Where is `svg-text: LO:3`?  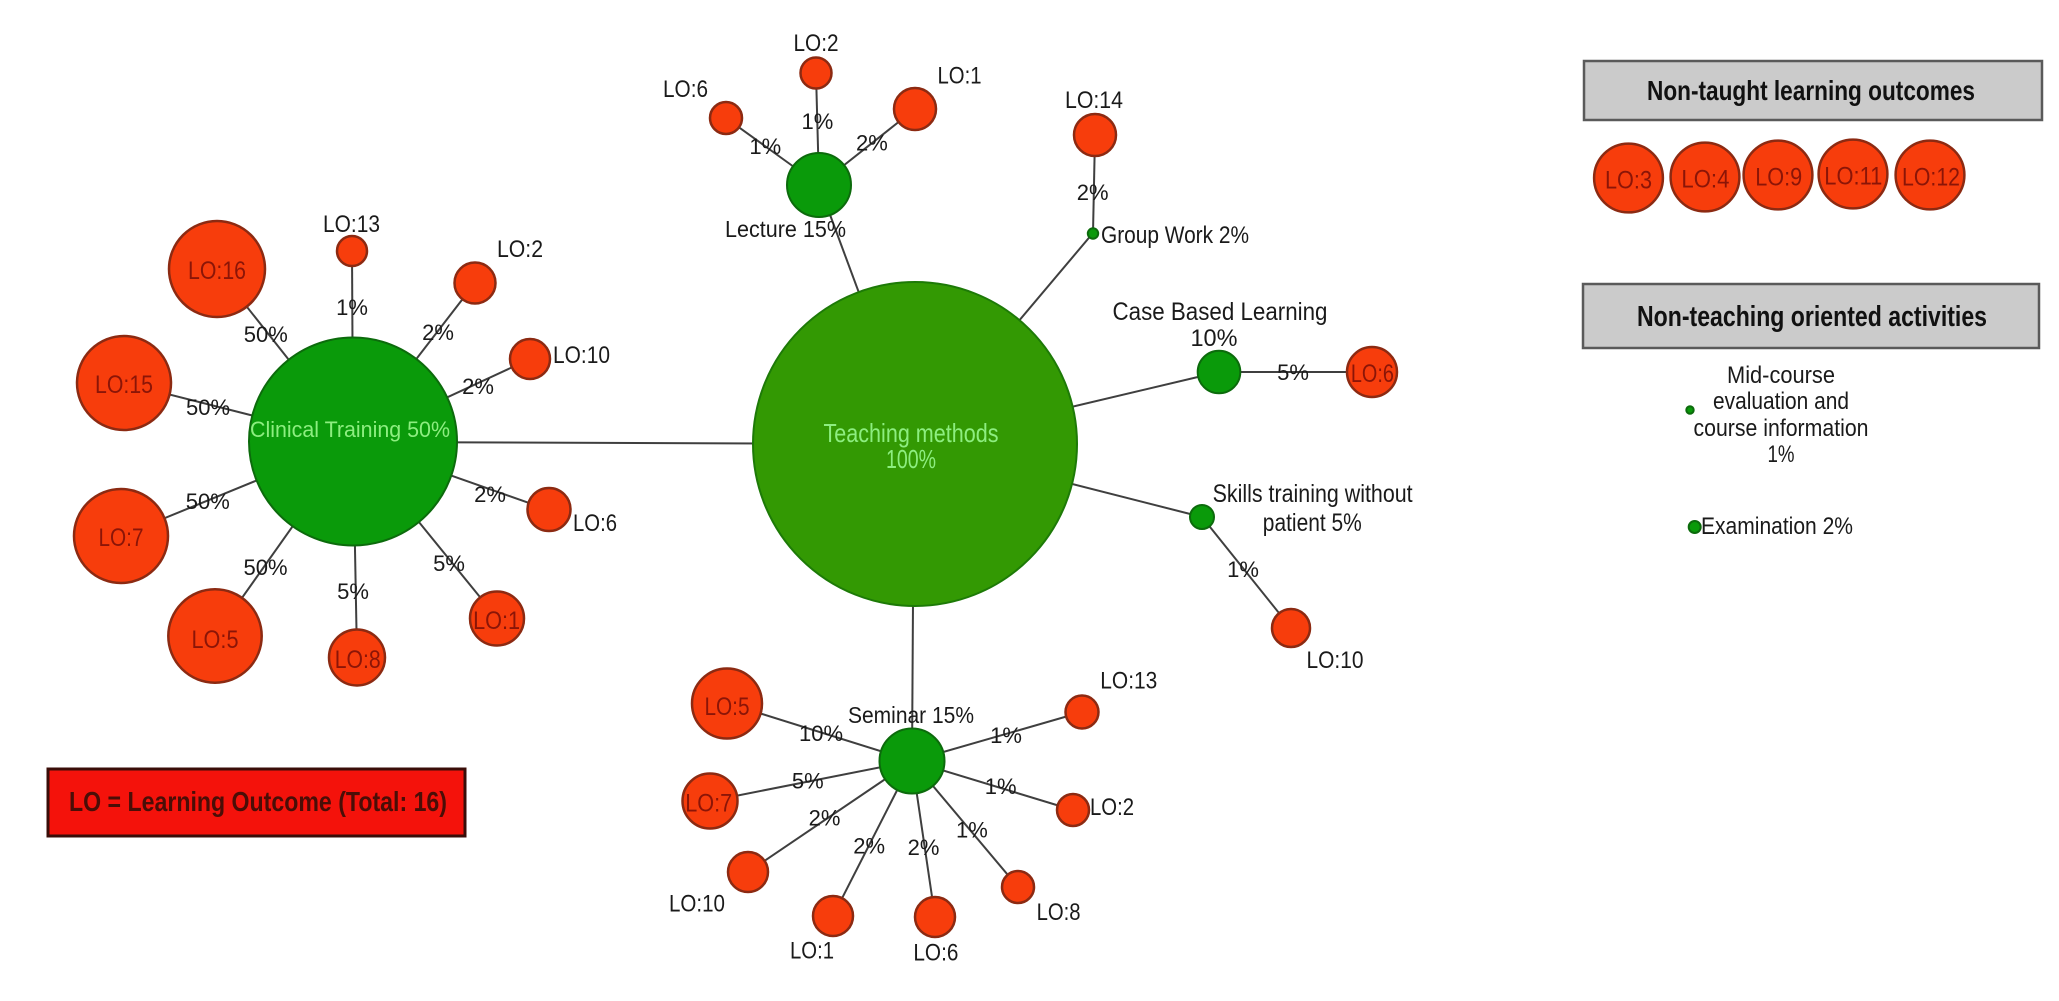
svg-text: LO:3 is located at coordinates (1628, 181).